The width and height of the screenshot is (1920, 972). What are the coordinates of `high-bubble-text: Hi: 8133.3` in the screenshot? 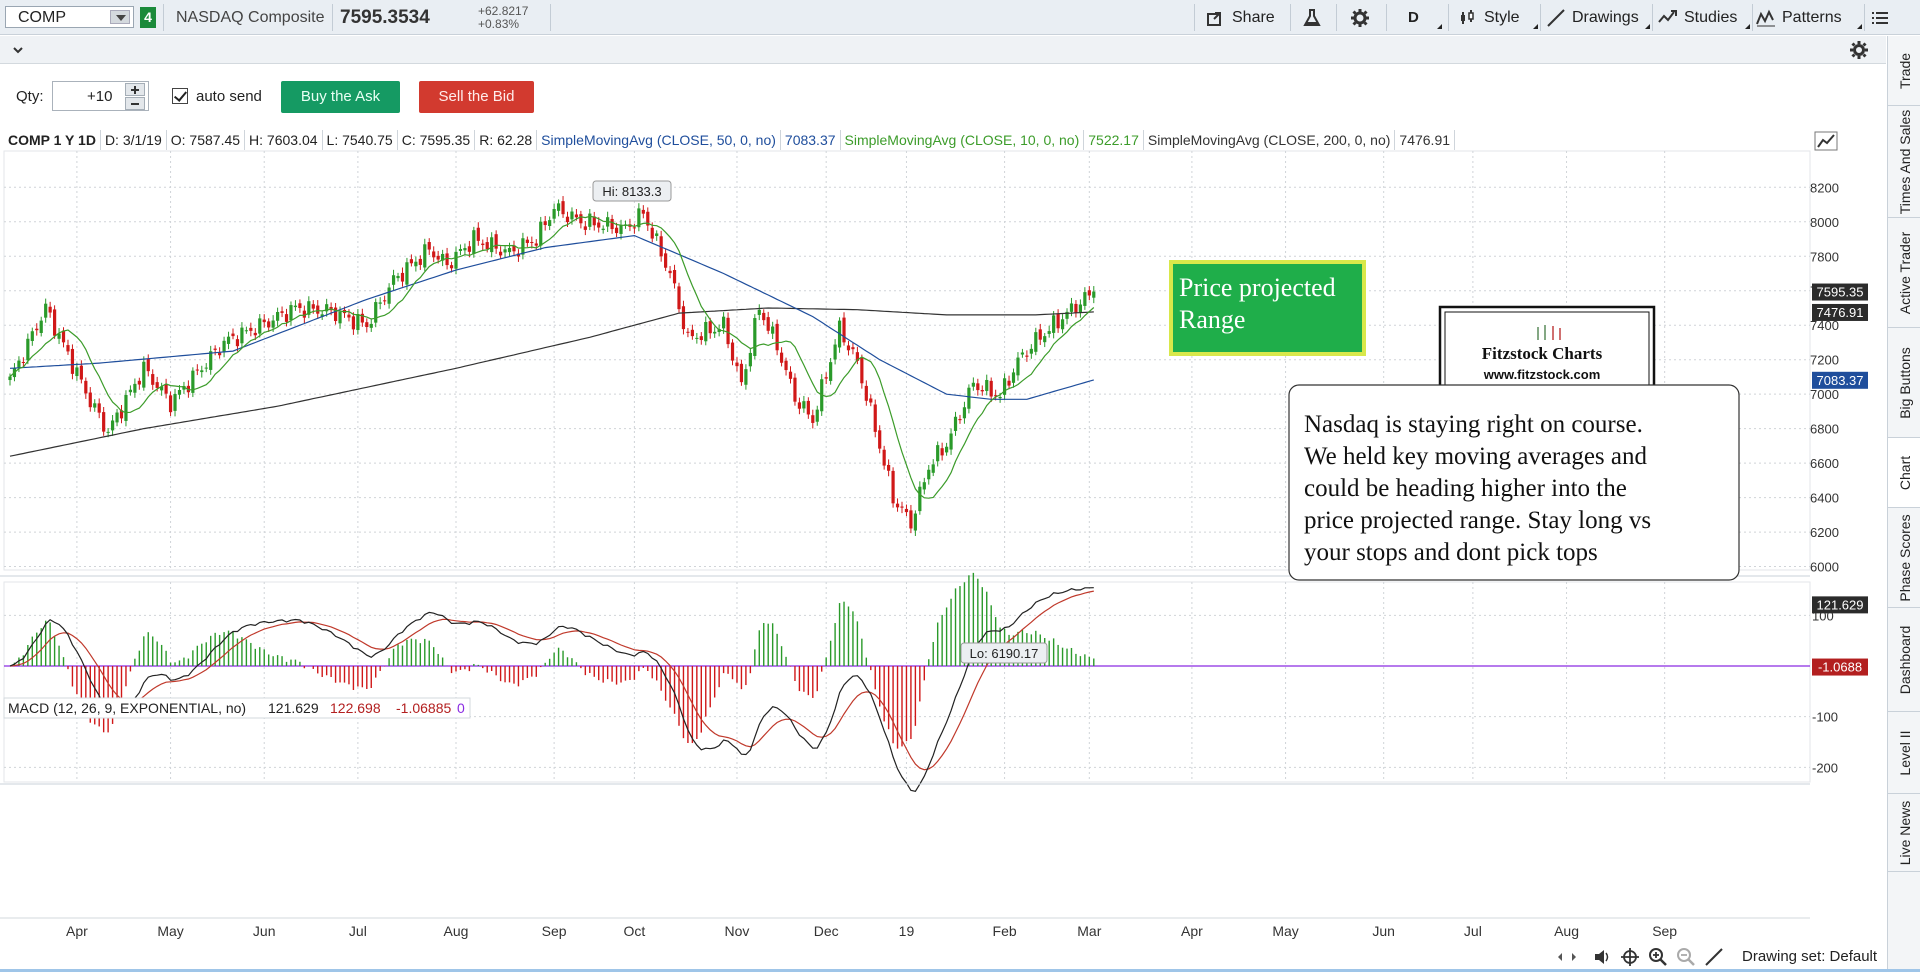 It's located at (631, 191).